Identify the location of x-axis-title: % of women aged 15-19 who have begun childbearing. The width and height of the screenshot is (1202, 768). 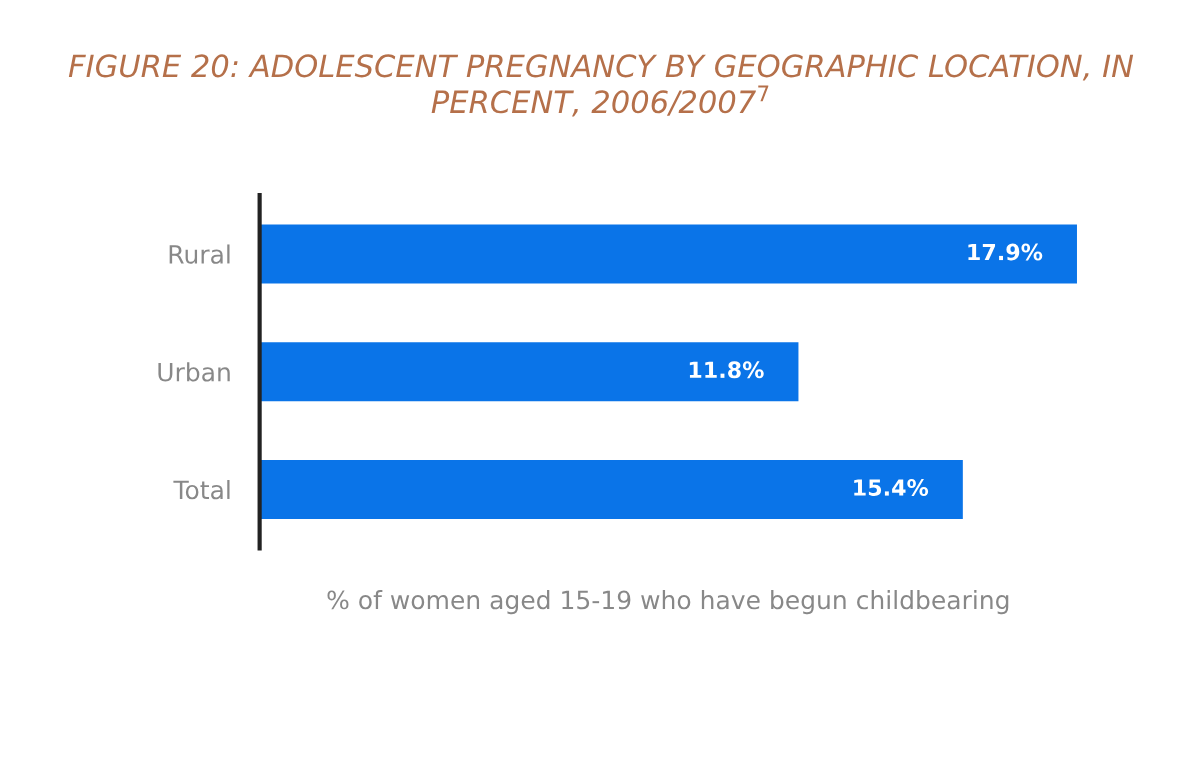
(668, 602).